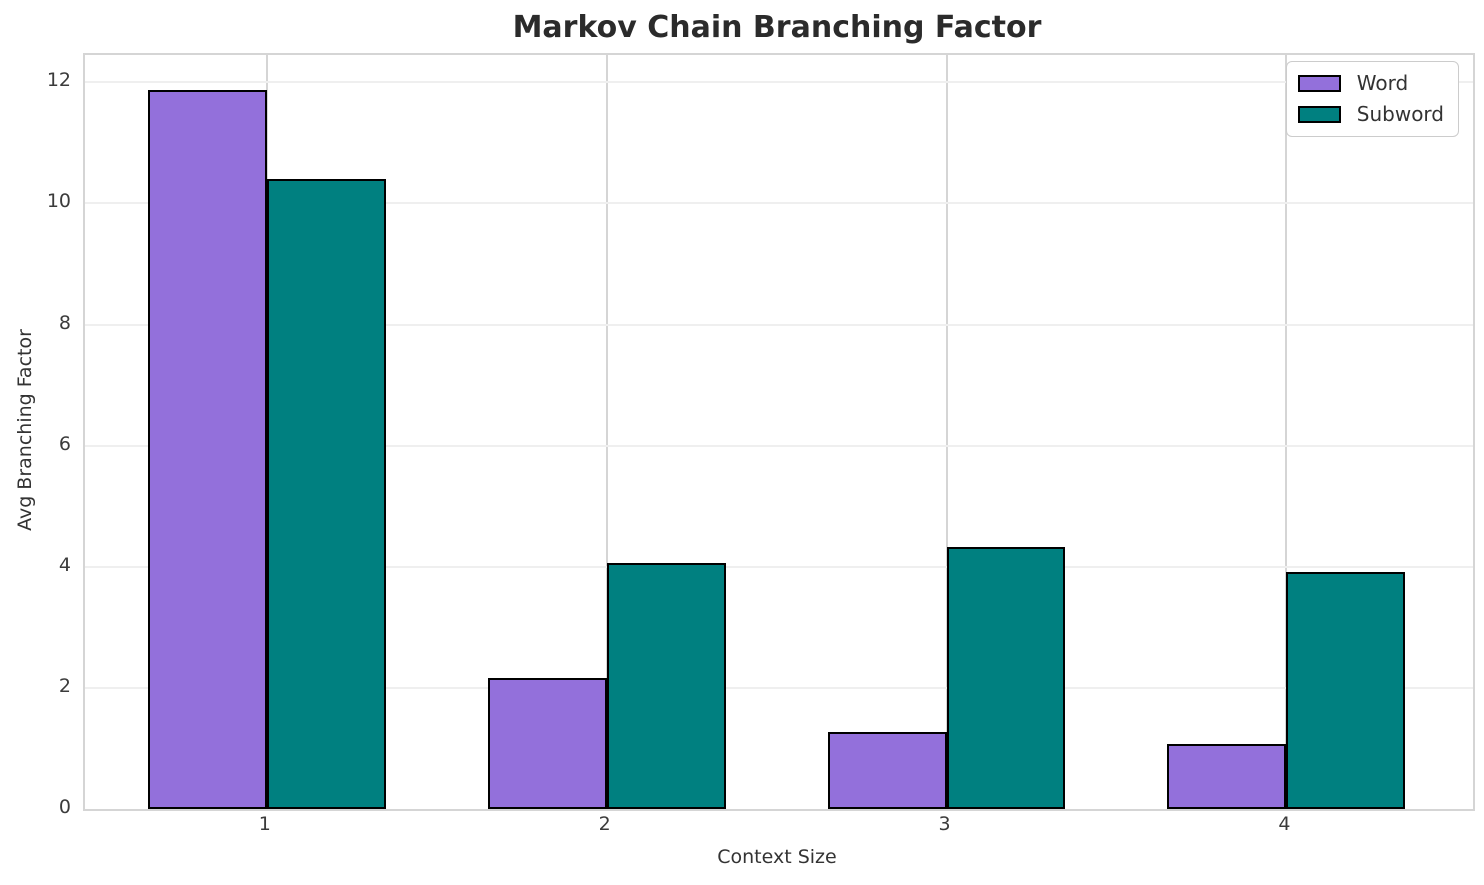 The width and height of the screenshot is (1484, 885). Describe the element at coordinates (1382, 83) in the screenshot. I see `legend-label: Word` at that location.